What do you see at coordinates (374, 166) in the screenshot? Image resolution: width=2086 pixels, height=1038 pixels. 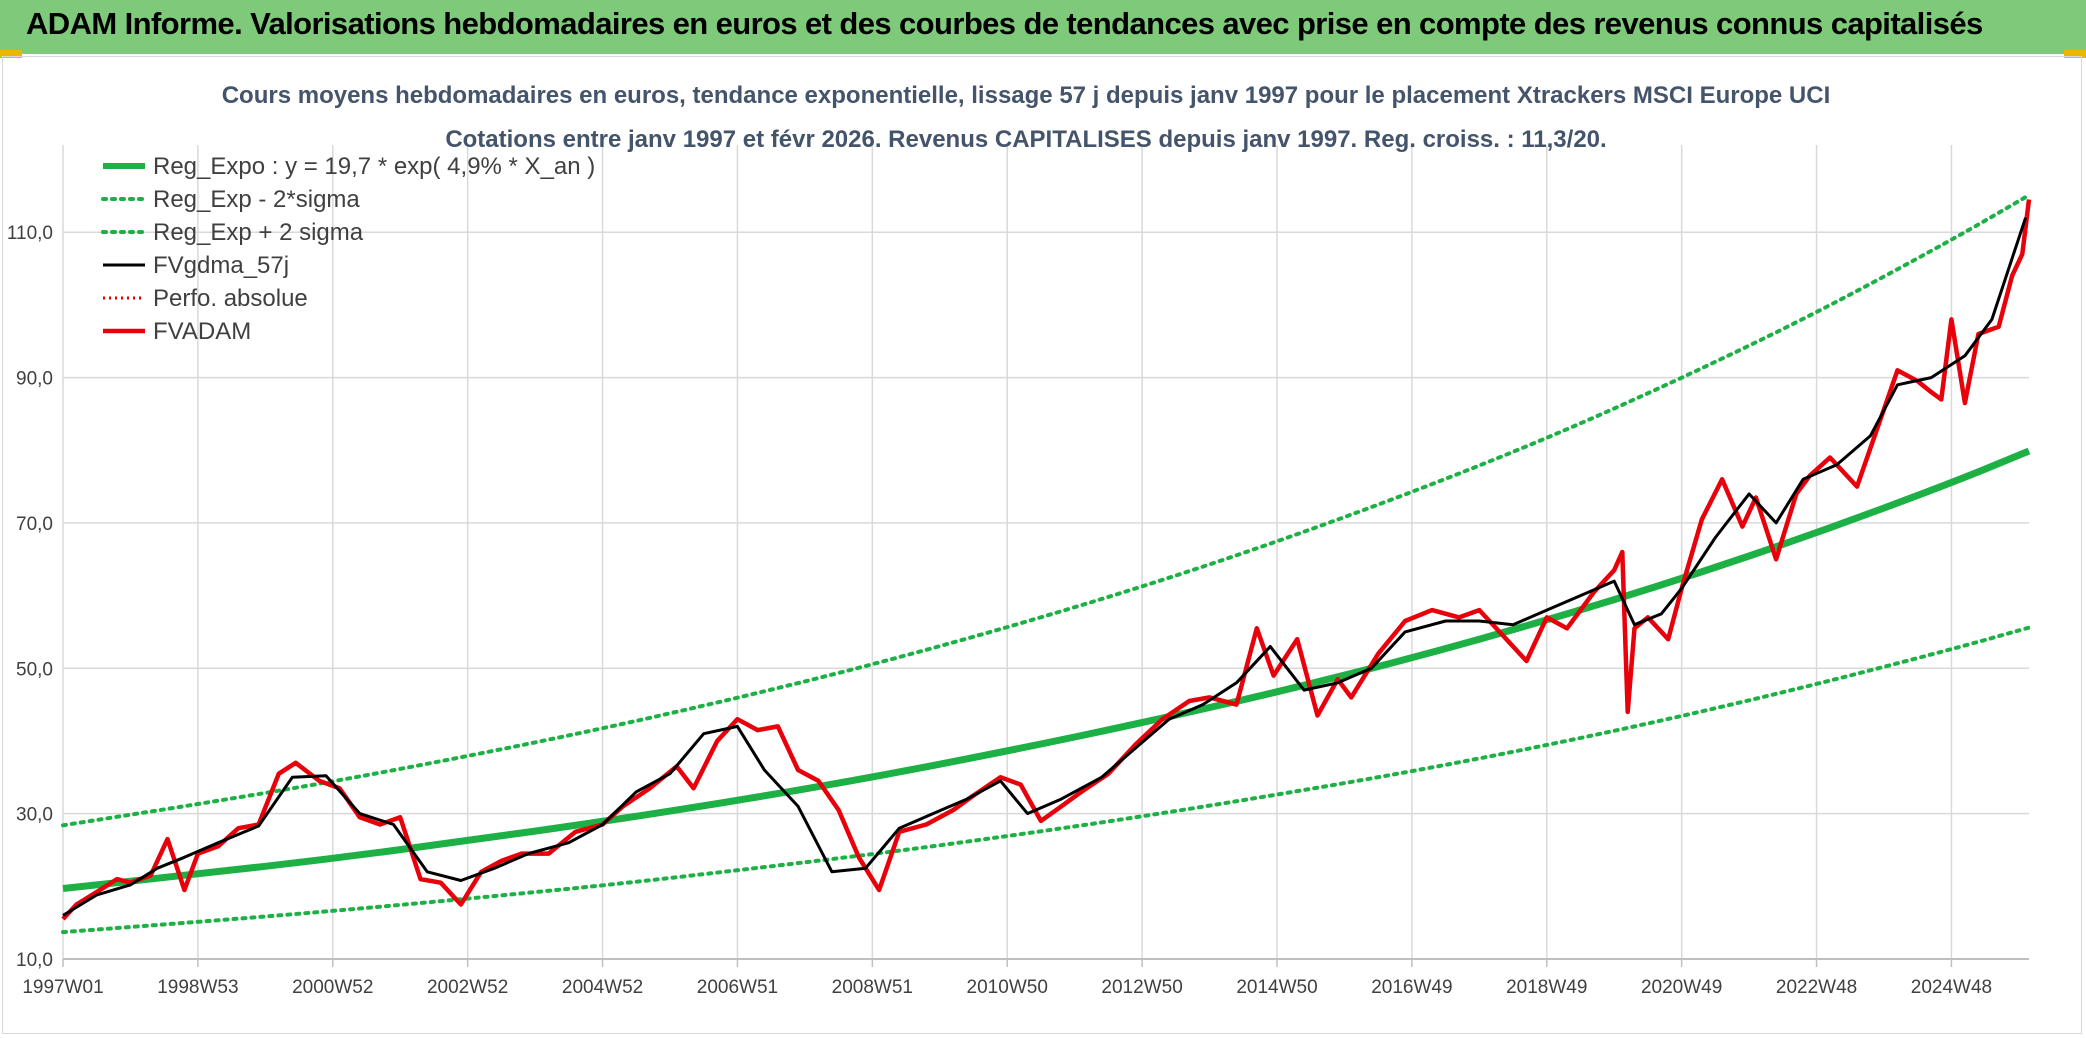 I see `legend-label: Reg_Expo : y = 19,7 * exp( 4,9% * X_an )` at bounding box center [374, 166].